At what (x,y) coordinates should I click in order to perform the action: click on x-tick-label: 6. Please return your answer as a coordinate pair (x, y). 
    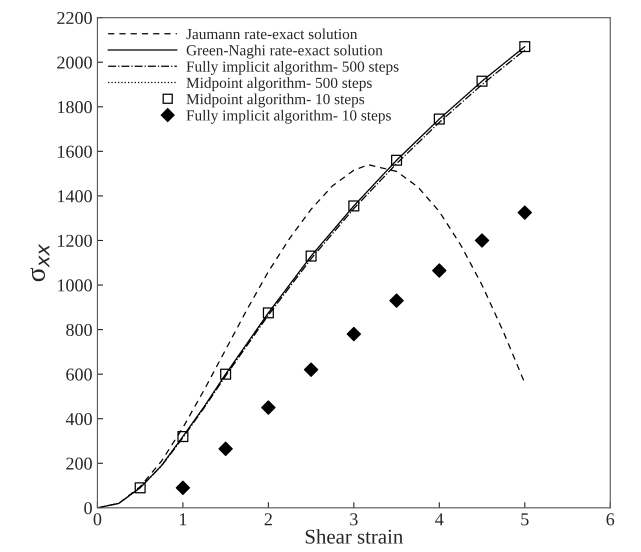
    Looking at the image, I should click on (610, 519).